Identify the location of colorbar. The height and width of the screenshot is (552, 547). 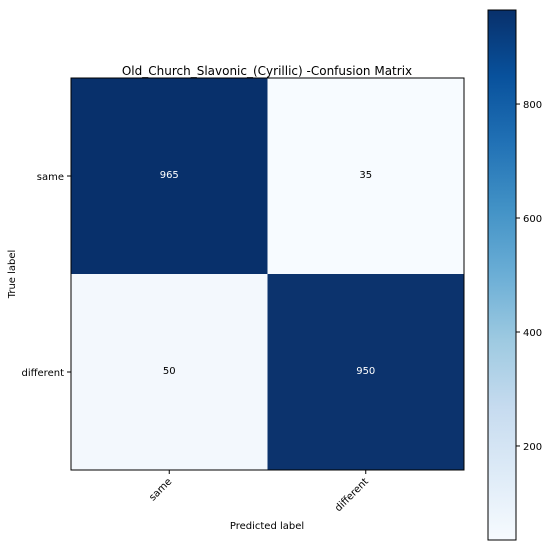
(502, 275).